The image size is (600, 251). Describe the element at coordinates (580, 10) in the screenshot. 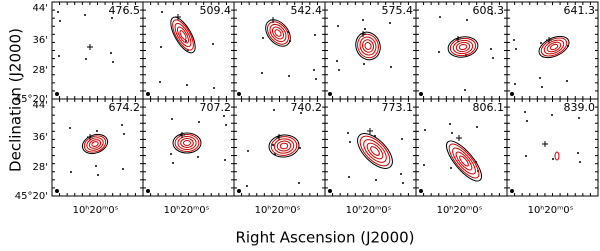

I see `velocity-label: 641.3` at that location.